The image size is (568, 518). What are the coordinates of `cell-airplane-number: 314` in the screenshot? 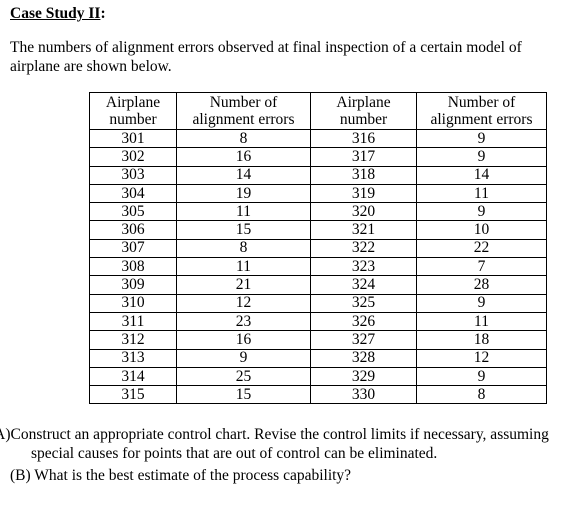 It's located at (133, 376).